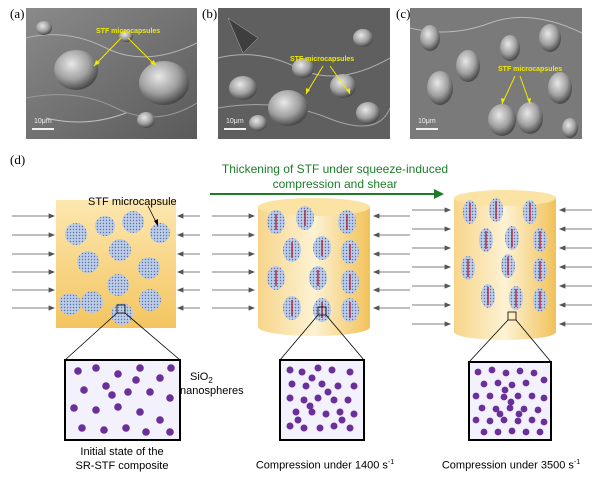 Image resolution: width=600 pixels, height=479 pixels. I want to click on nanospheres-label-sio: SiO, so click(199, 377).